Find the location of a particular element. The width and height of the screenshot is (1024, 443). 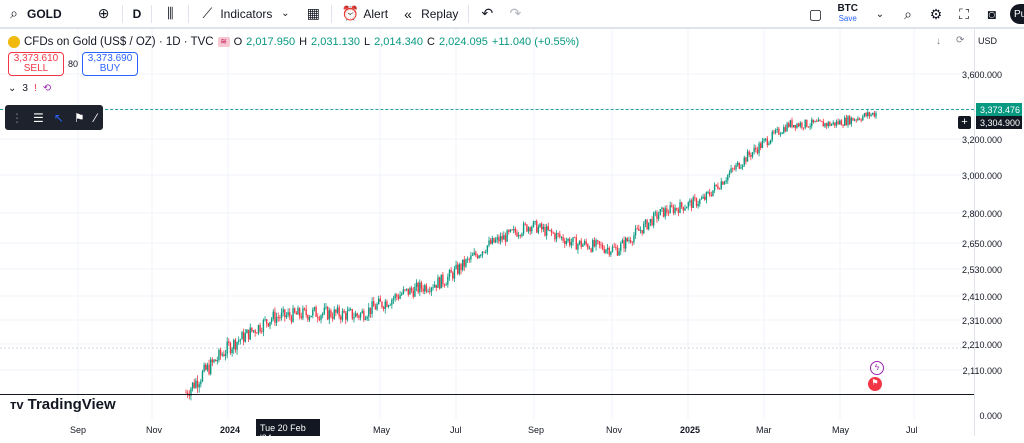

high-label: H is located at coordinates (303, 42).